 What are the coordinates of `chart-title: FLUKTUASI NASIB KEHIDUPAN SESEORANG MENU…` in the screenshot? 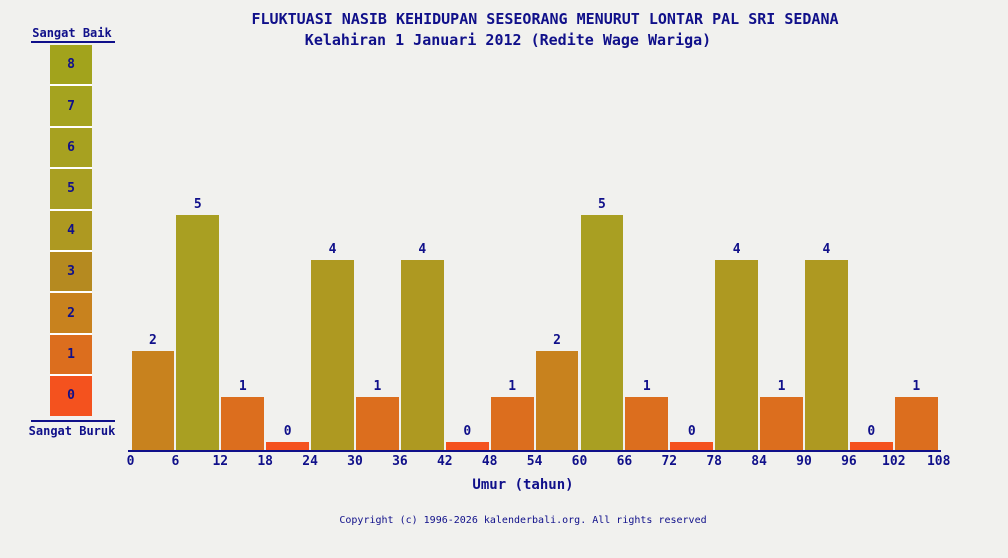 It's located at (545, 19).